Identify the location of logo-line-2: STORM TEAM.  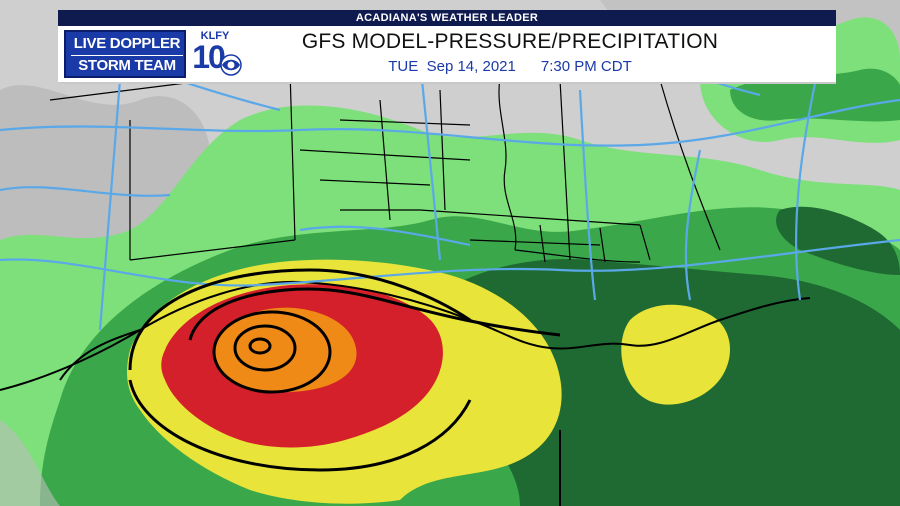
(127, 64).